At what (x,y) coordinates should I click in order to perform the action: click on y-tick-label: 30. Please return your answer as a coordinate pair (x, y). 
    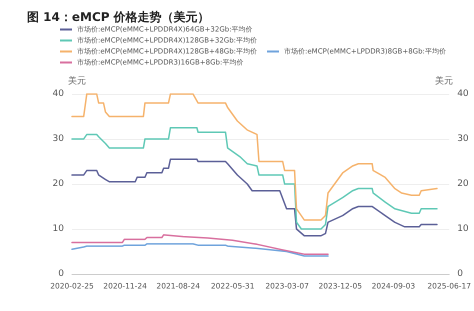
    Looking at the image, I should click on (58, 139).